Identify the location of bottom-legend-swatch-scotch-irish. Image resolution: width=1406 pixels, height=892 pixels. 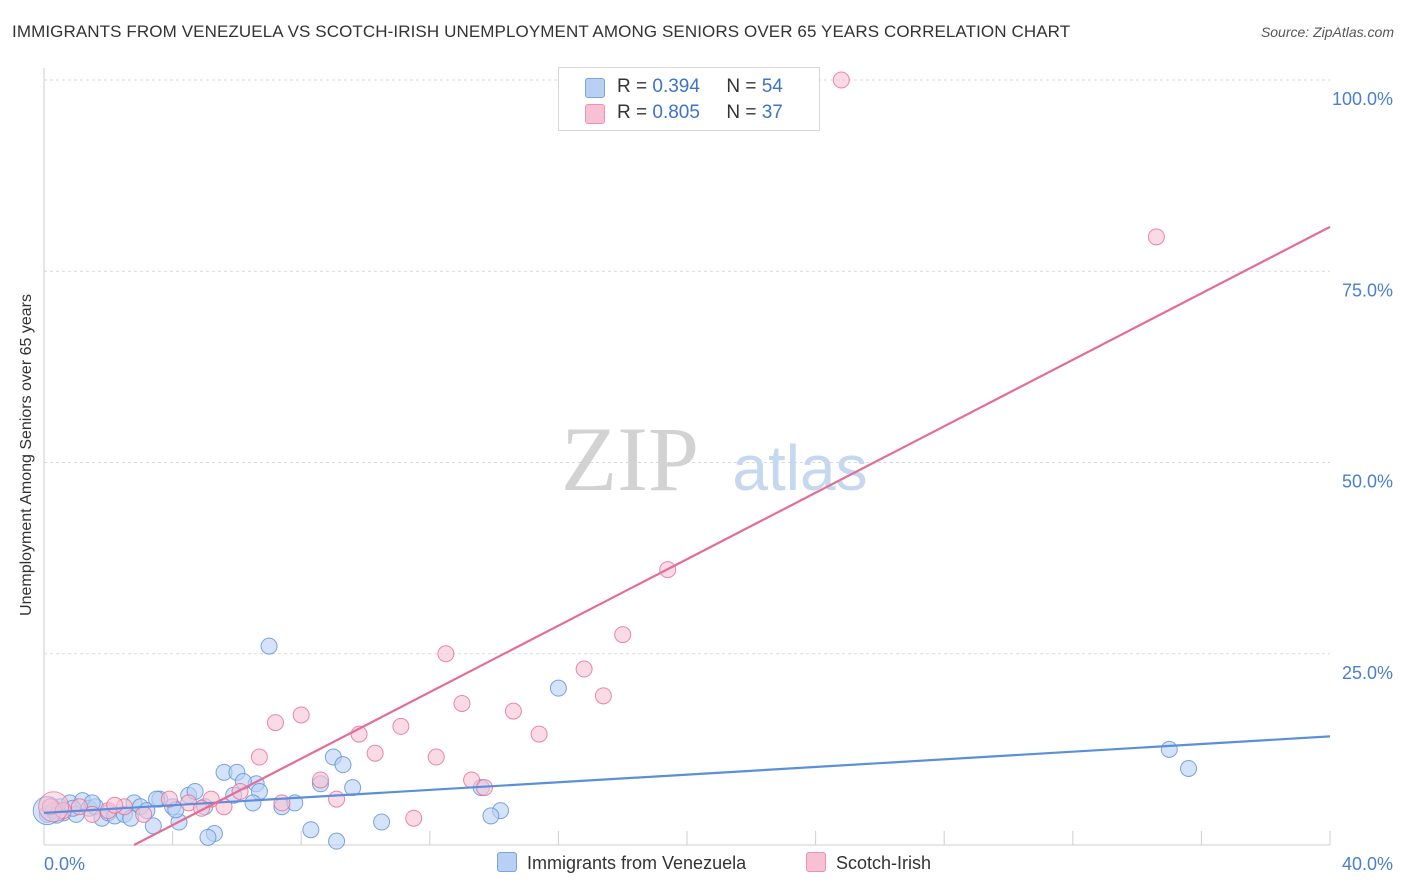
(816, 862).